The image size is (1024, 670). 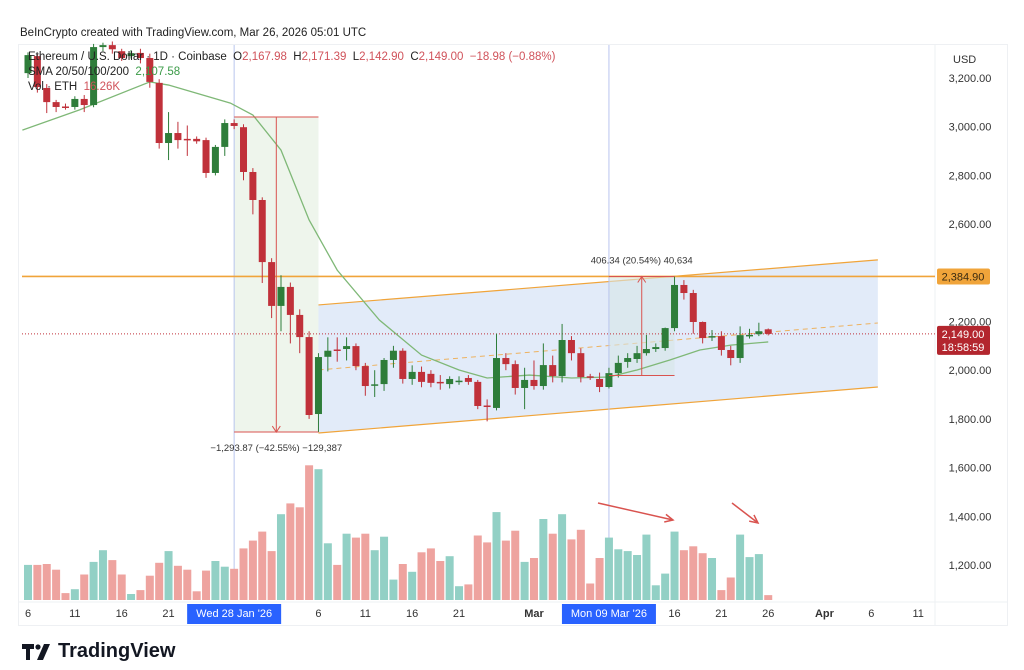 What do you see at coordinates (970, 323) in the screenshot?
I see `price-tick-label: 2,200.00` at bounding box center [970, 323].